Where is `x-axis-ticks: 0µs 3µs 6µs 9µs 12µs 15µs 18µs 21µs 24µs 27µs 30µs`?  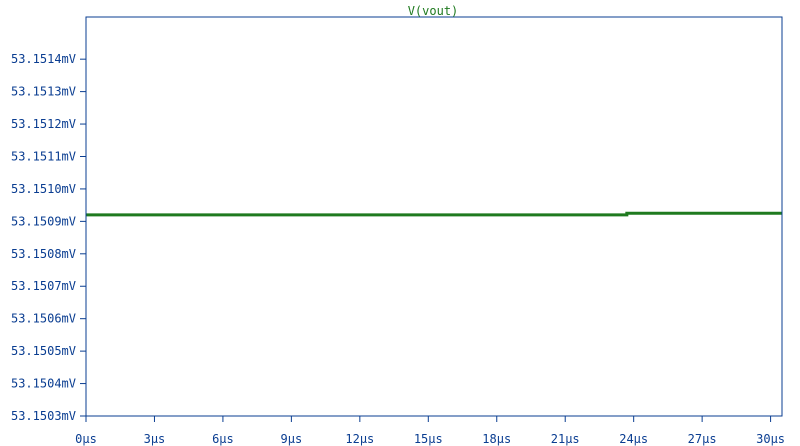
x-axis-ticks: 0µs 3µs 6µs 9µs 12µs 15µs 18µs 21µs 24µs 27µs 30µs is located at coordinates (430, 431).